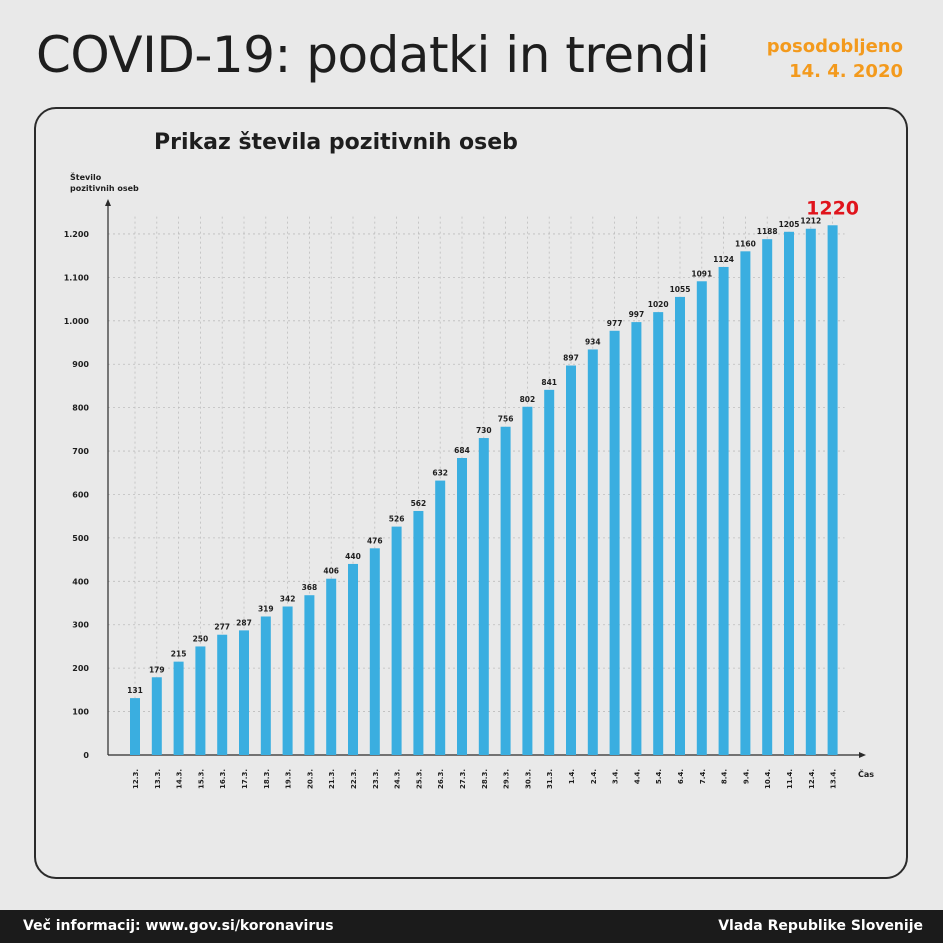 The height and width of the screenshot is (943, 943). Describe the element at coordinates (680, 289) in the screenshot. I see `bar-value-label: 1055` at that location.